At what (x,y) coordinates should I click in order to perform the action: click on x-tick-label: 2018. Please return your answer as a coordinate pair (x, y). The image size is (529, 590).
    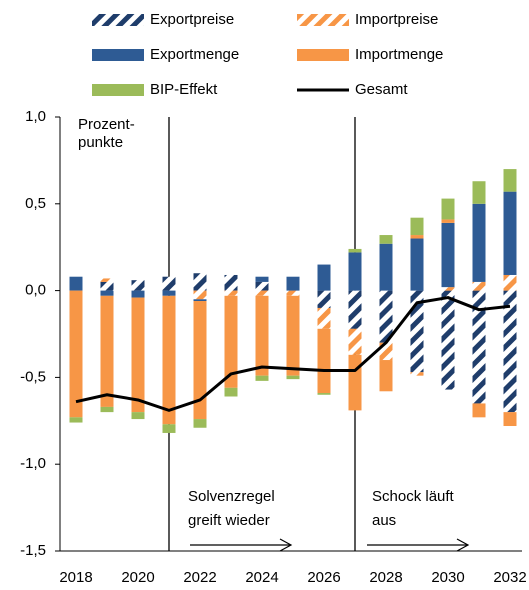
    Looking at the image, I should click on (75, 577).